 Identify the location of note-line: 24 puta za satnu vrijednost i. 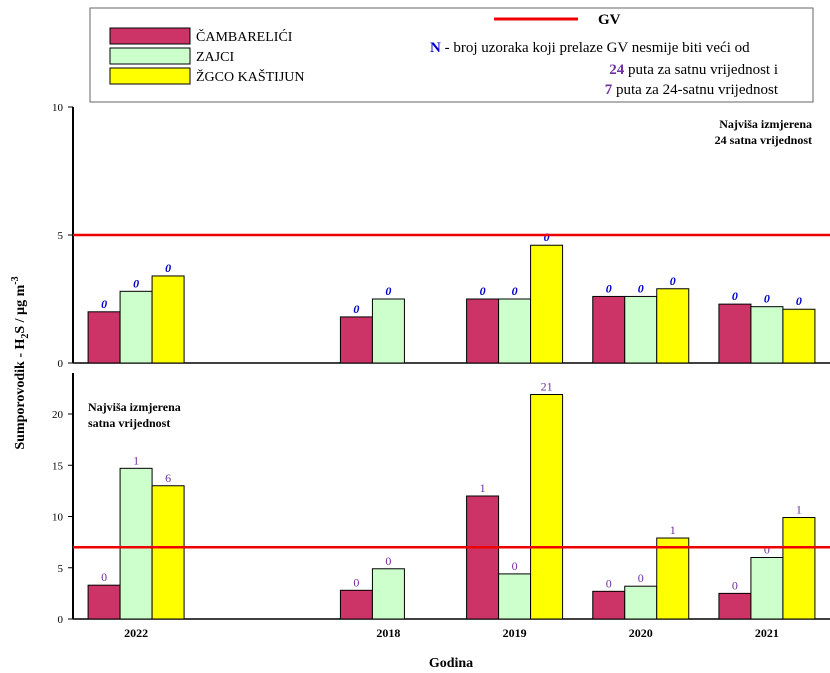
(693, 70).